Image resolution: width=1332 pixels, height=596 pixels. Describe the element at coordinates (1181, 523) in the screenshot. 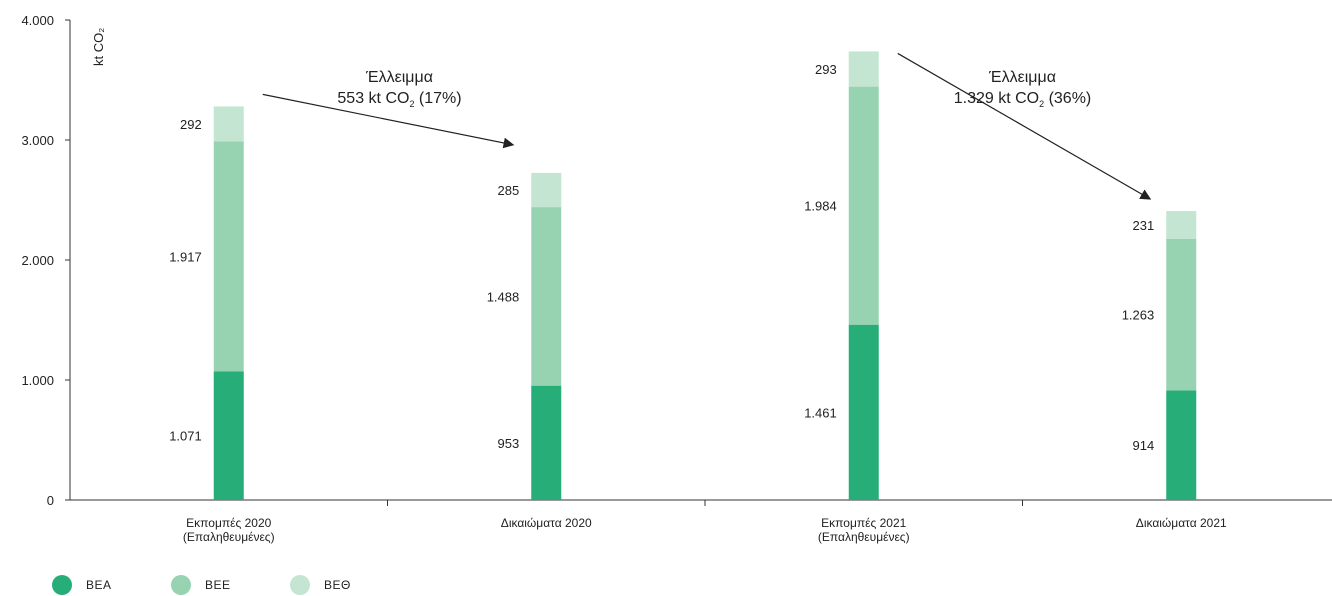

I see `x-category-label: Δικαιώματα 2021` at that location.